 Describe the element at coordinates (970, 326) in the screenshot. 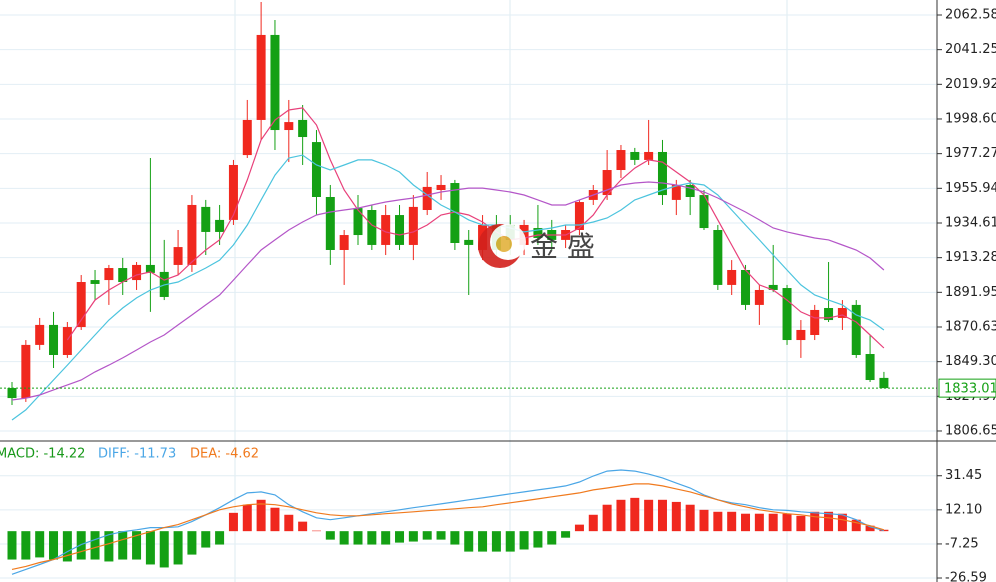

I see `y-tick-label: 1870.63` at that location.